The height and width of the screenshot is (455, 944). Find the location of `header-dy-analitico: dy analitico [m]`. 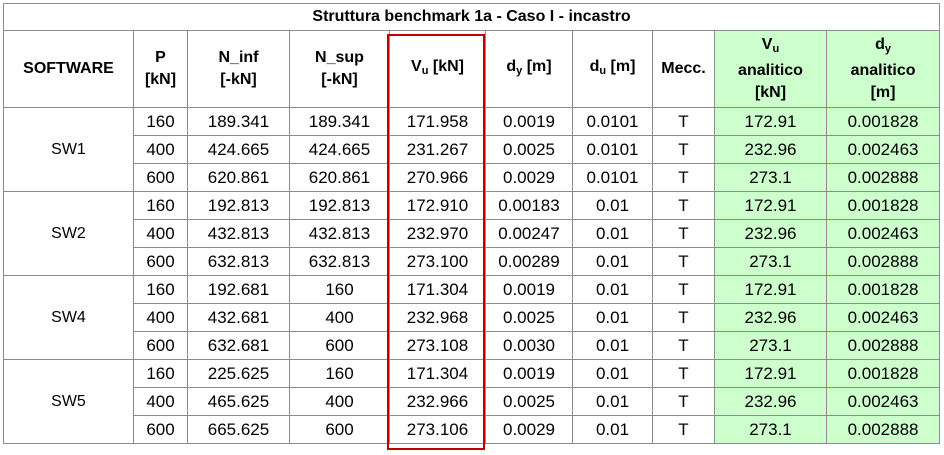

header-dy-analitico: dy analitico [m] is located at coordinates (883, 69).